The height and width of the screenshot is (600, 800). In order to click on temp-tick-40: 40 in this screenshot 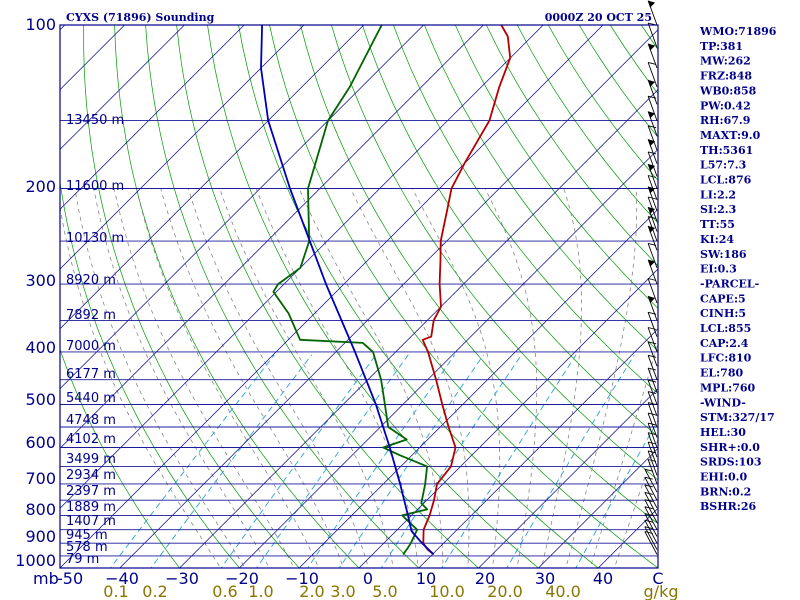, I will do `click(603, 578)`.